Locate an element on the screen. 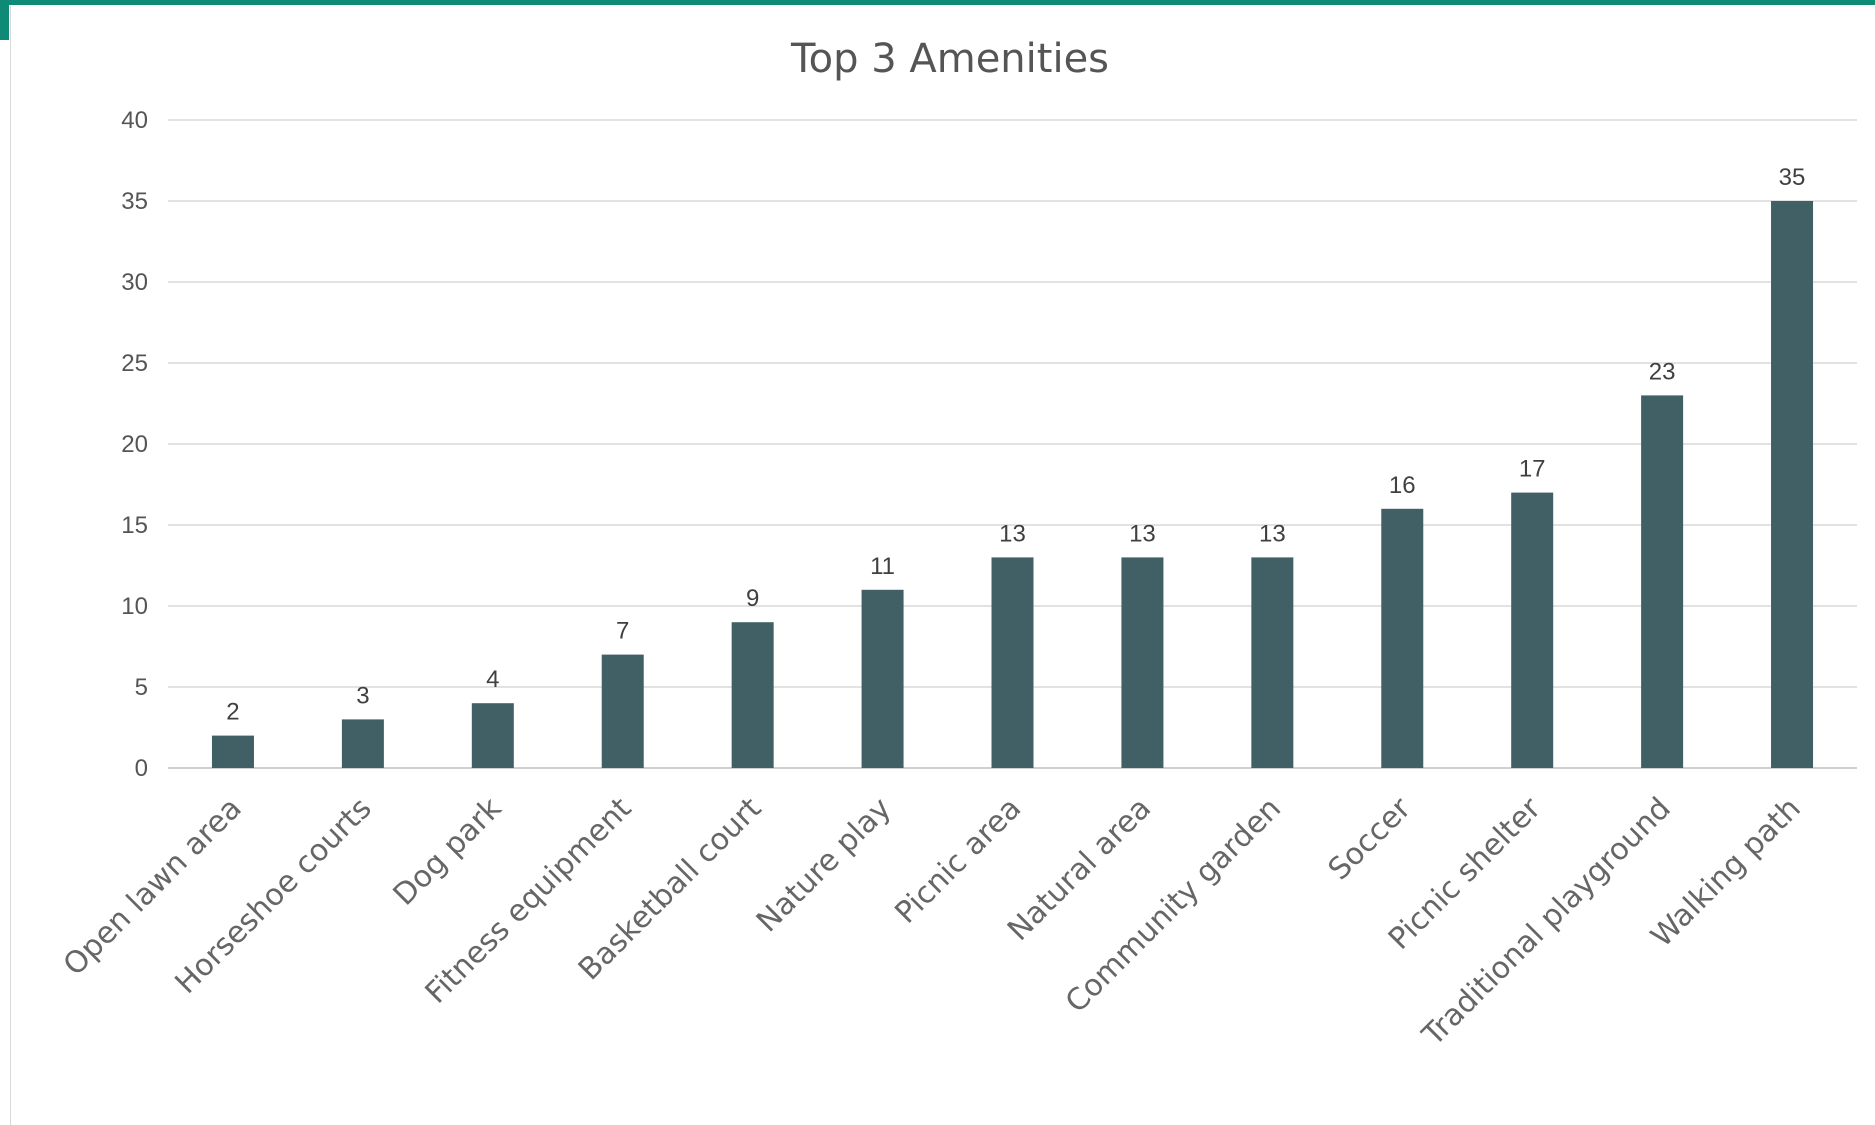 Image resolution: width=1875 pixels, height=1125 pixels. y-tick-label: 10 is located at coordinates (134, 606).